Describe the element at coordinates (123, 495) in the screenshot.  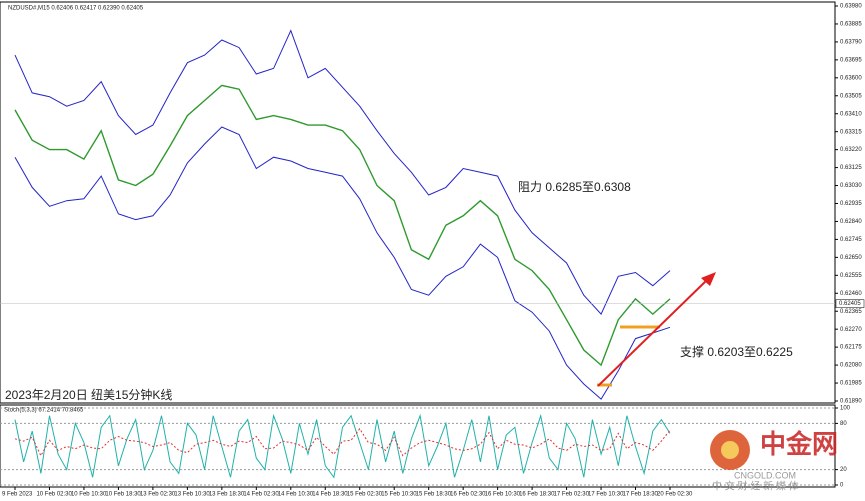
I see `x-tick-label: 10 Feb 18:30` at that location.